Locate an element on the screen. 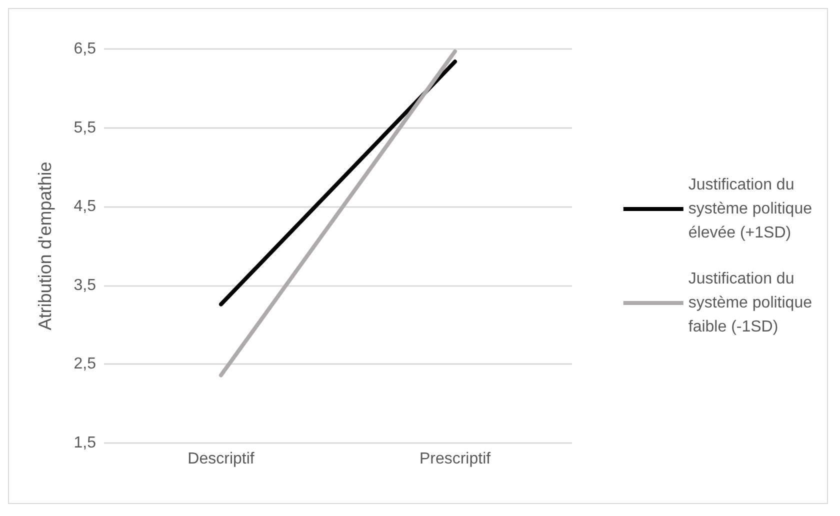  y-tick-label: 4,5 is located at coordinates (85, 207).